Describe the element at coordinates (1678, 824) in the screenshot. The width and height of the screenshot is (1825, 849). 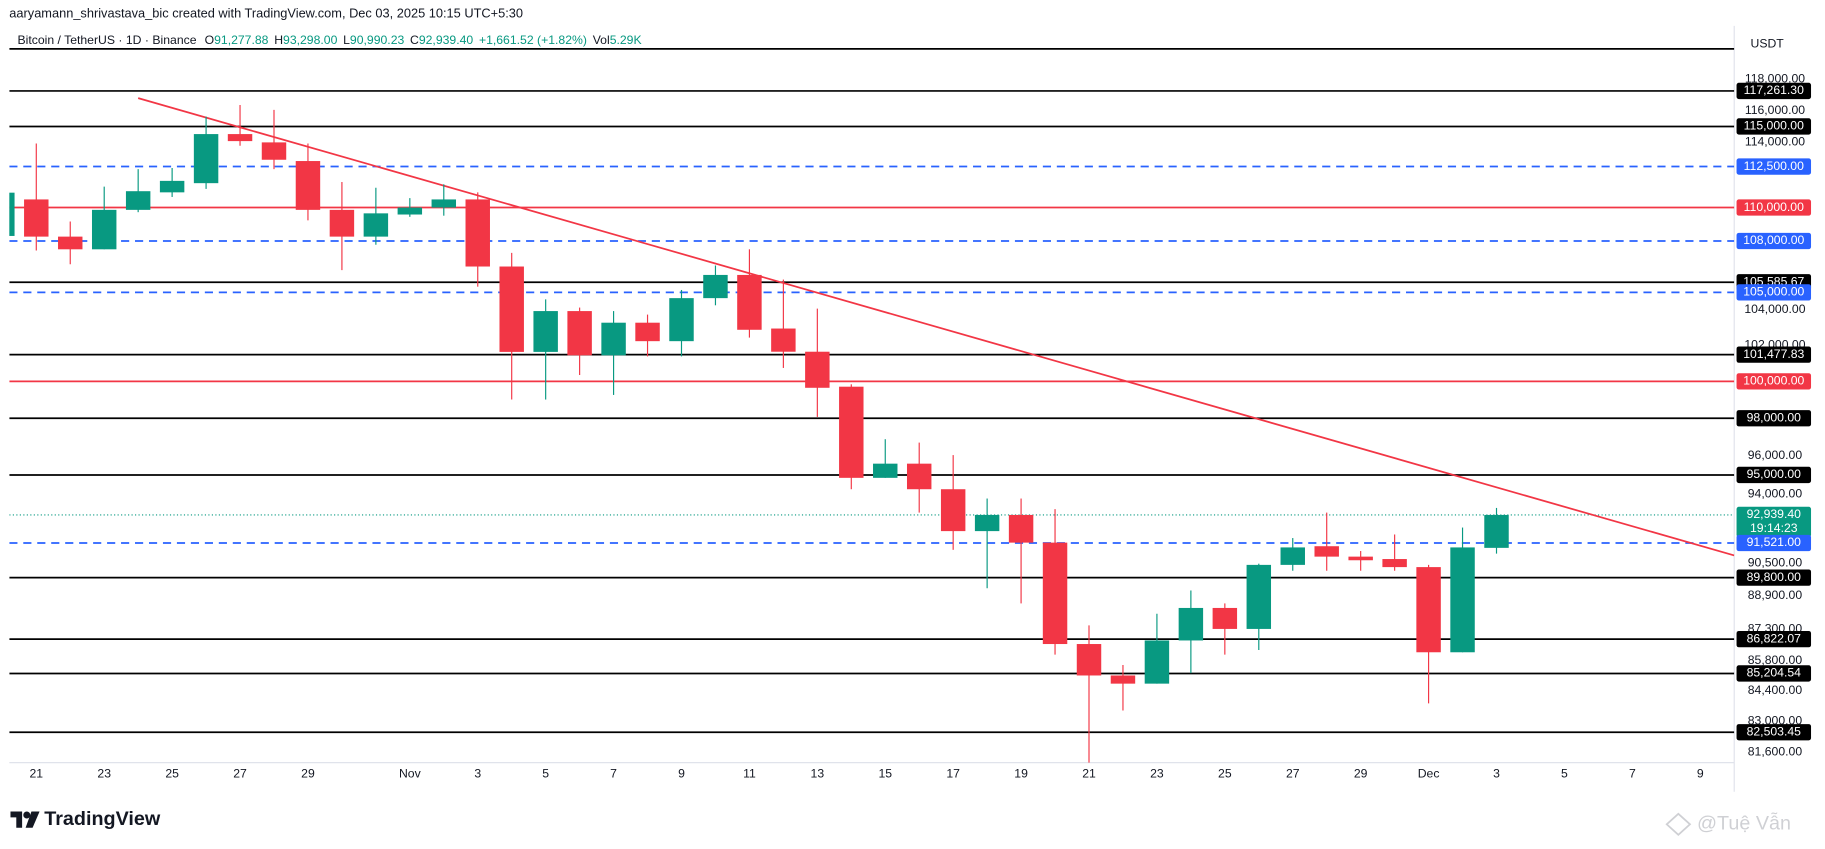
I see `watermark-icon` at that location.